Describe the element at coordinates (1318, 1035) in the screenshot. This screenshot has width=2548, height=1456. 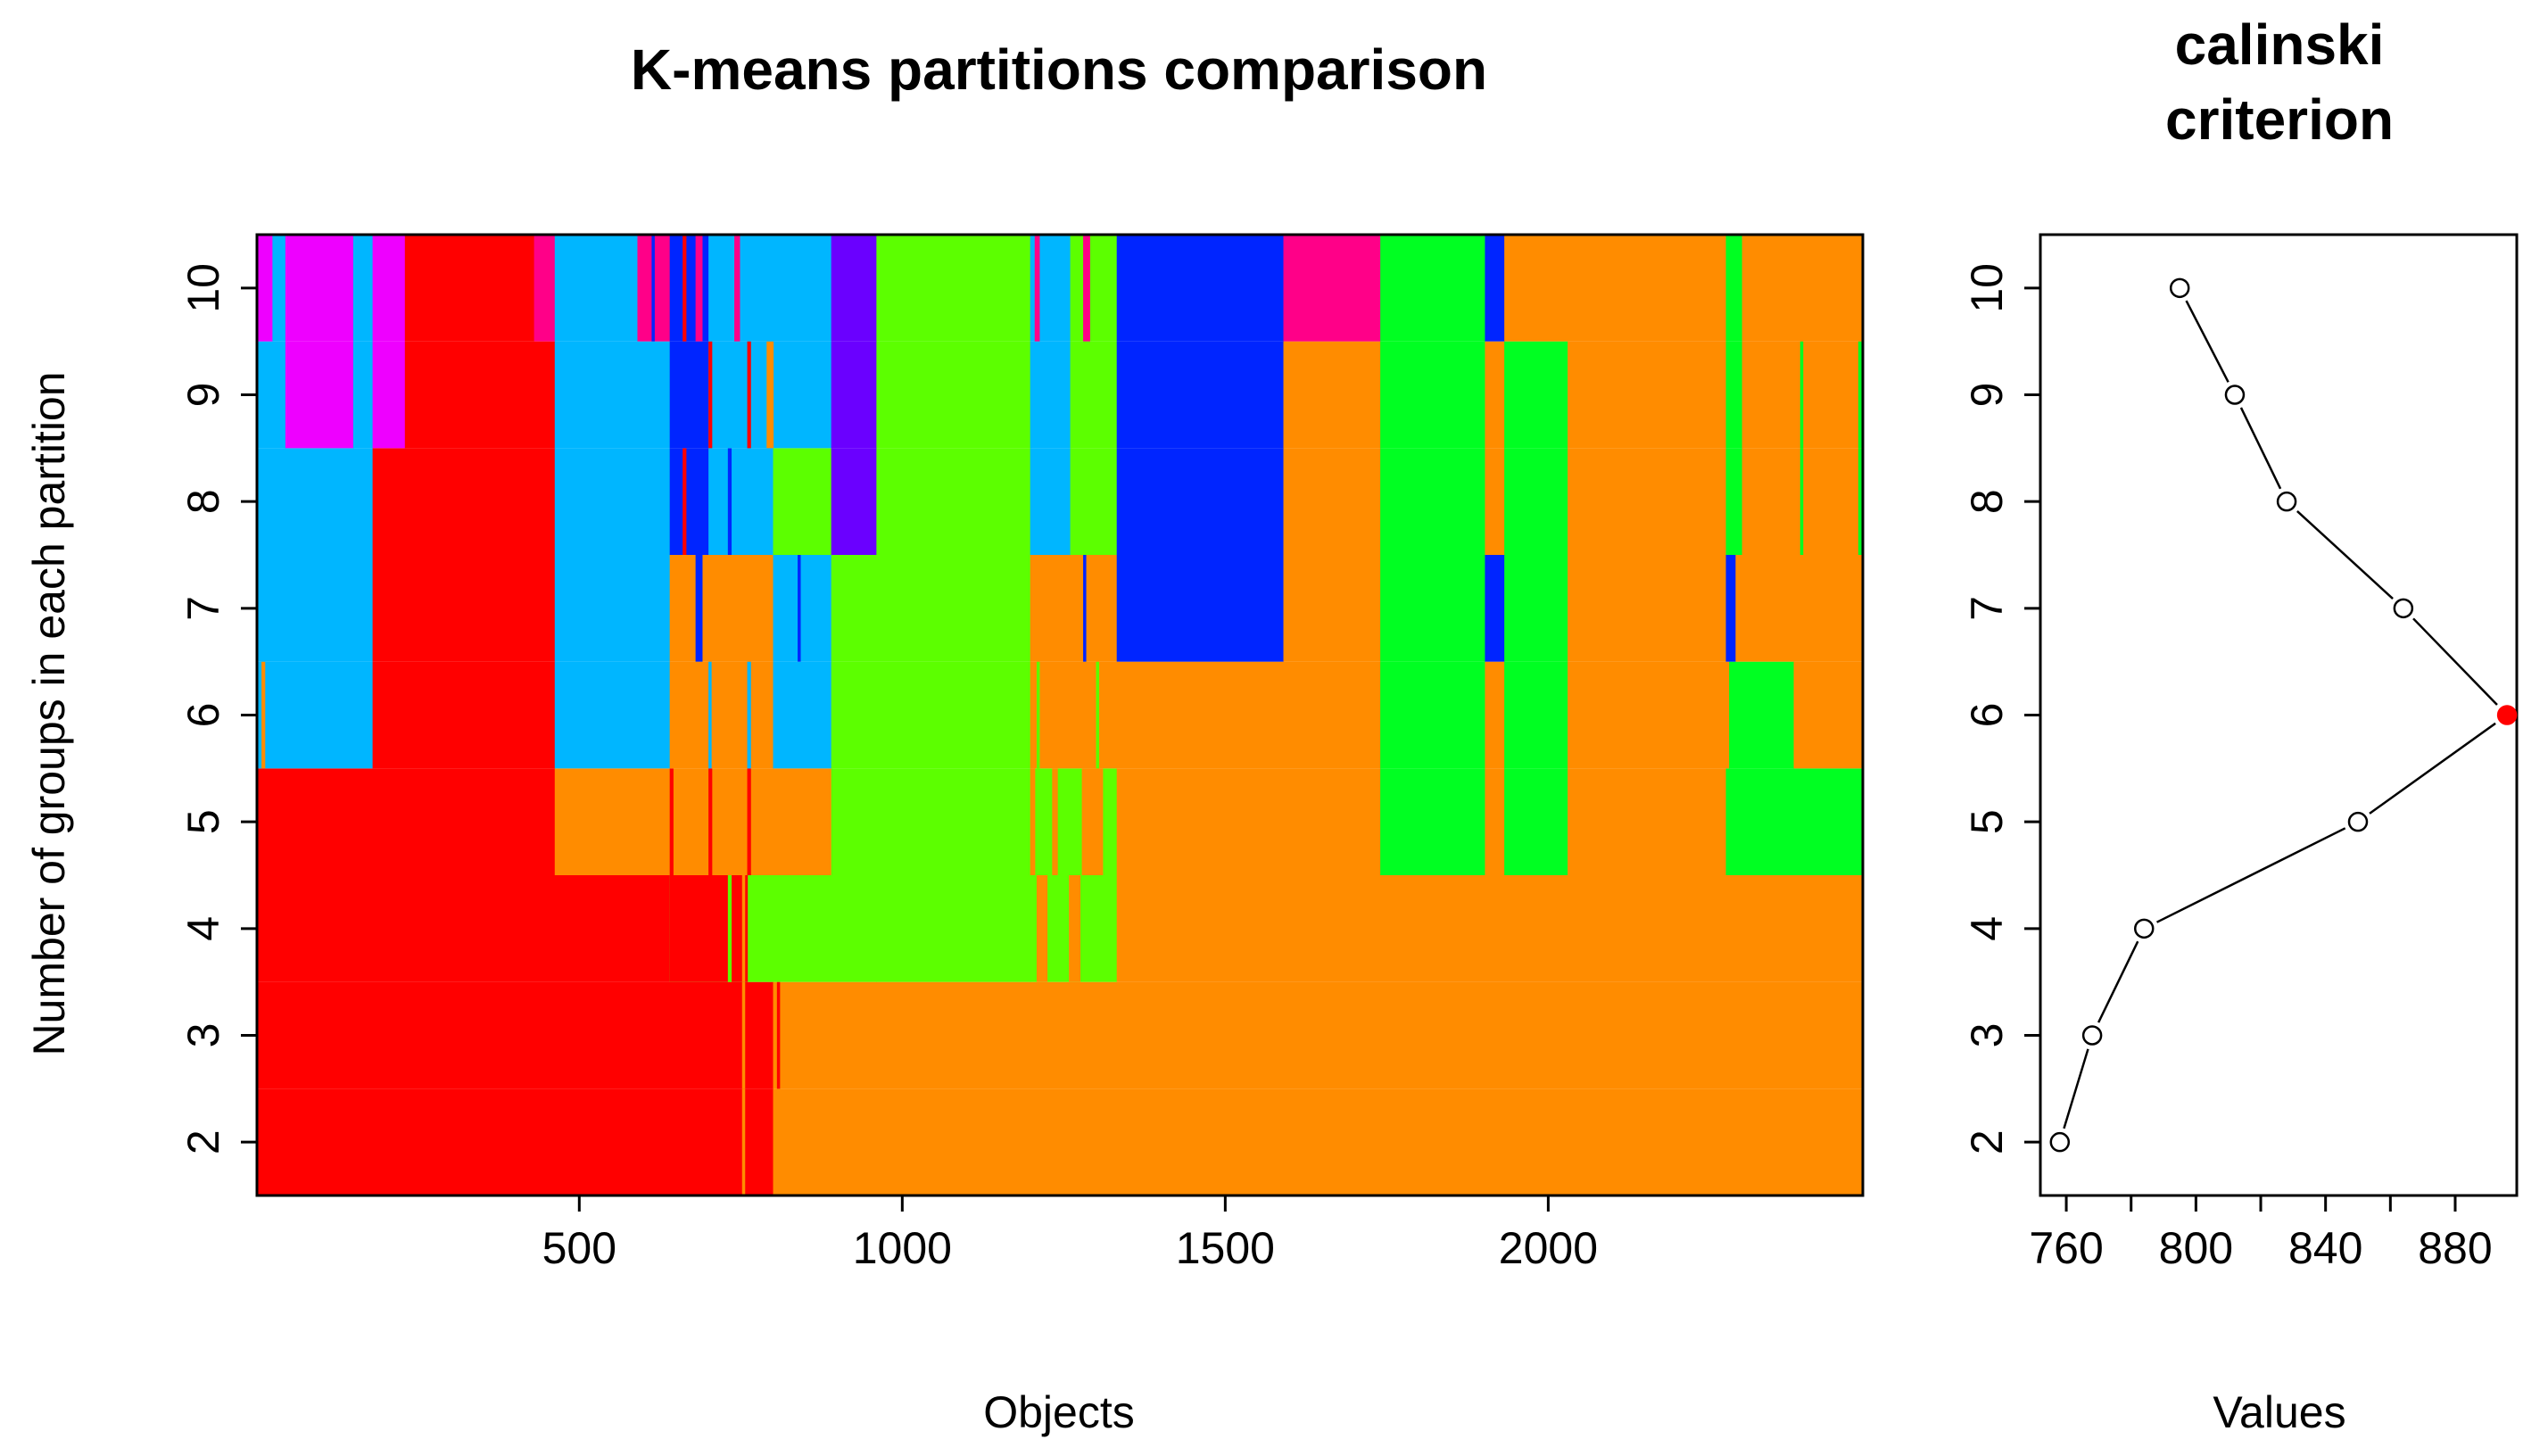
I see `heatmap-cell-k3` at that location.